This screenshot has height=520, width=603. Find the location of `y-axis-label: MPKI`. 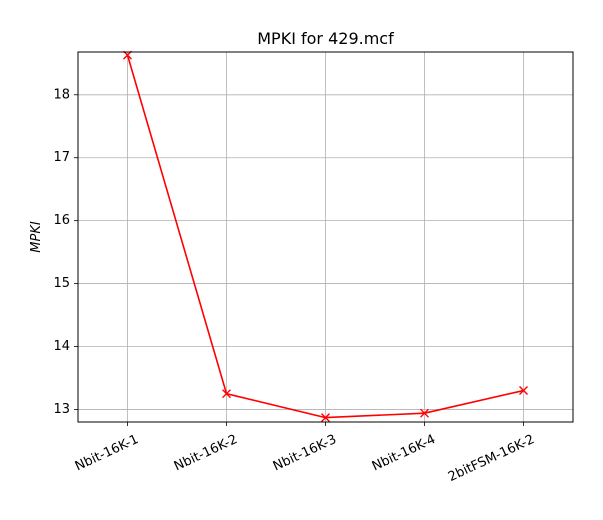

y-axis-label: MPKI is located at coordinates (36, 237).